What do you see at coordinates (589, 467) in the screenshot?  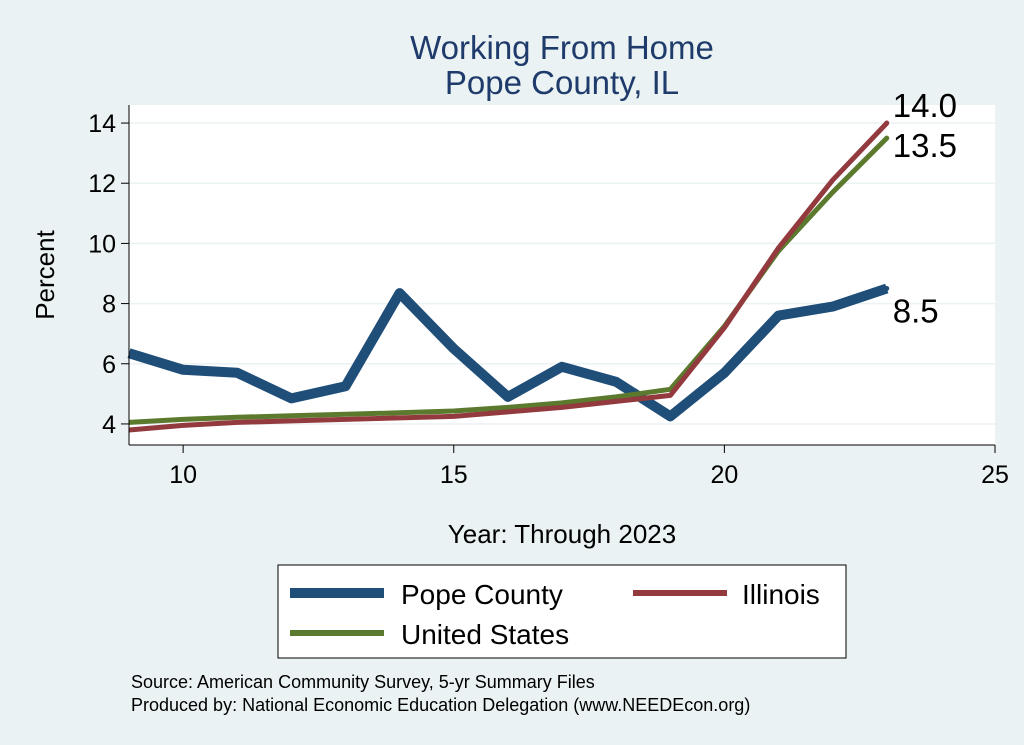 I see `x-ticks: 10 15 20 25` at bounding box center [589, 467].